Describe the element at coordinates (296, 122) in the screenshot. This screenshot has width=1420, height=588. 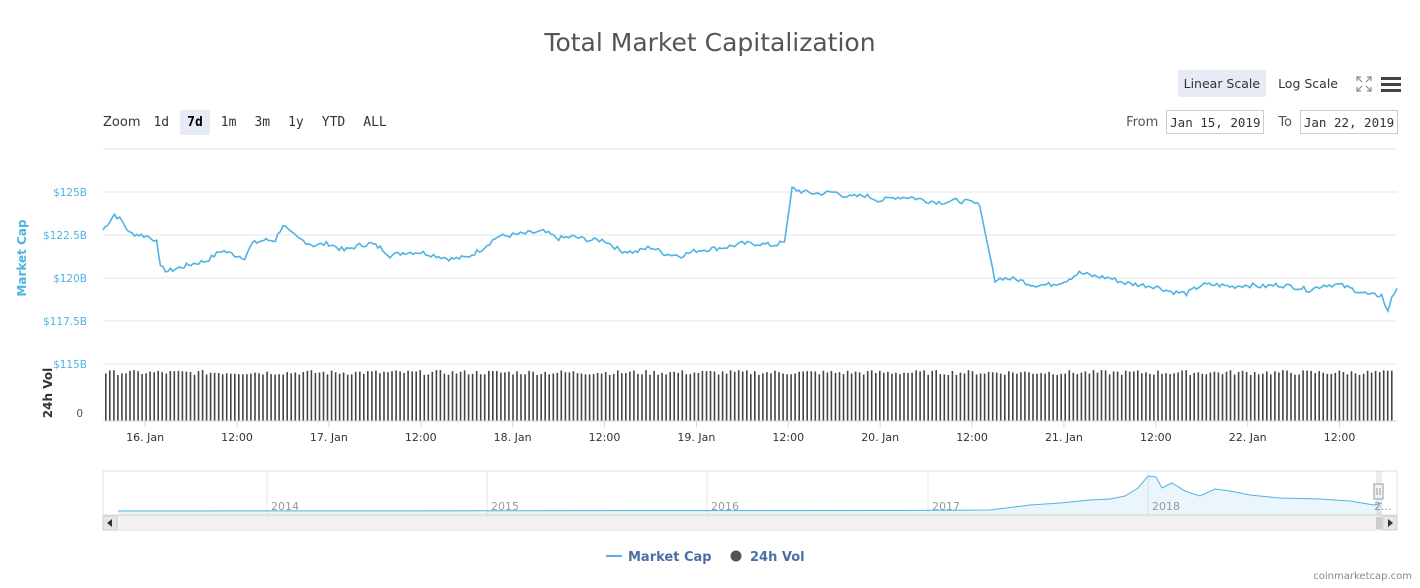
I see `zoom-1y-button: 1y` at that location.